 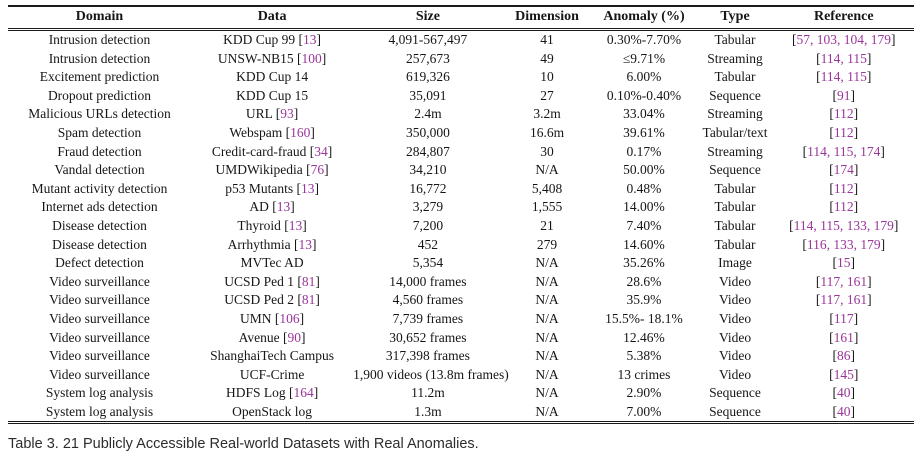 I want to click on cell-size: 11.2m, so click(x=428, y=393).